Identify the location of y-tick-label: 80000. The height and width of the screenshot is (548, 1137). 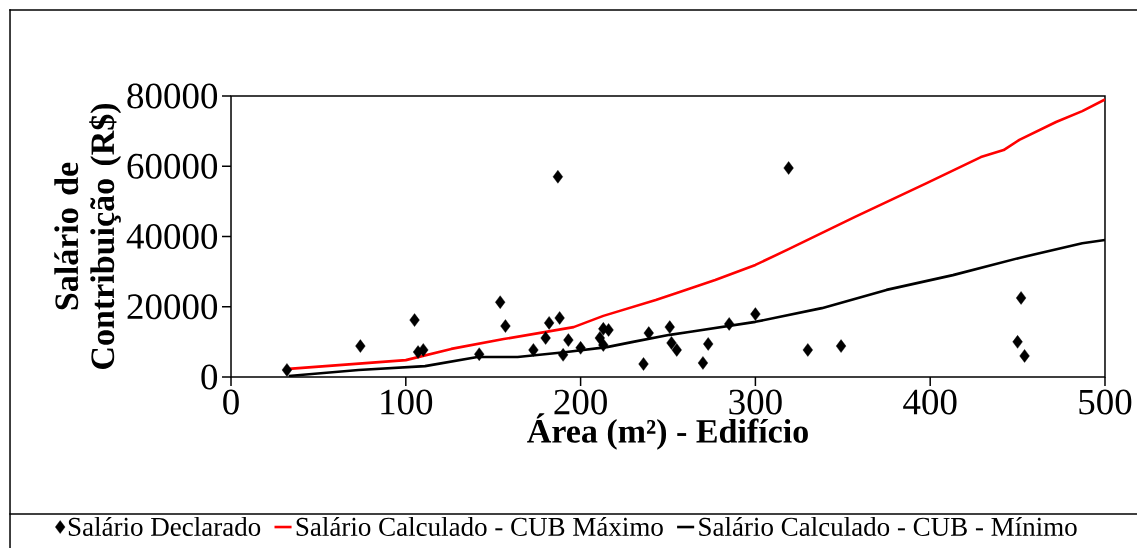
(172, 96).